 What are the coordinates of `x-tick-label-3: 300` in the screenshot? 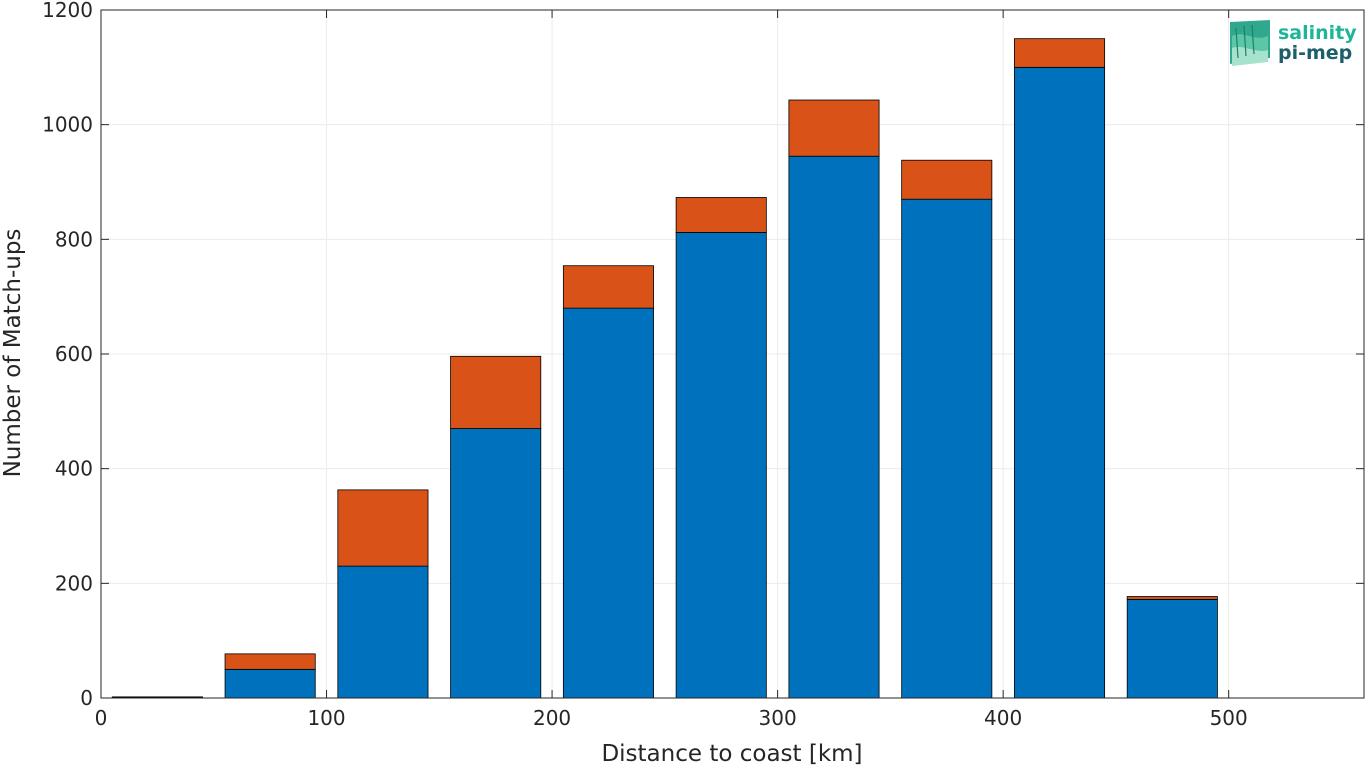 It's located at (778, 718).